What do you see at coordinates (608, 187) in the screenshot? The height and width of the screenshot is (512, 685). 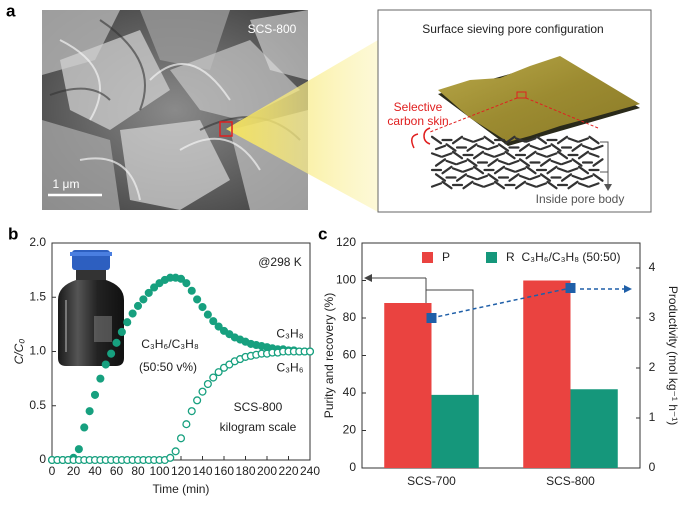 I see `body-arrowhead` at bounding box center [608, 187].